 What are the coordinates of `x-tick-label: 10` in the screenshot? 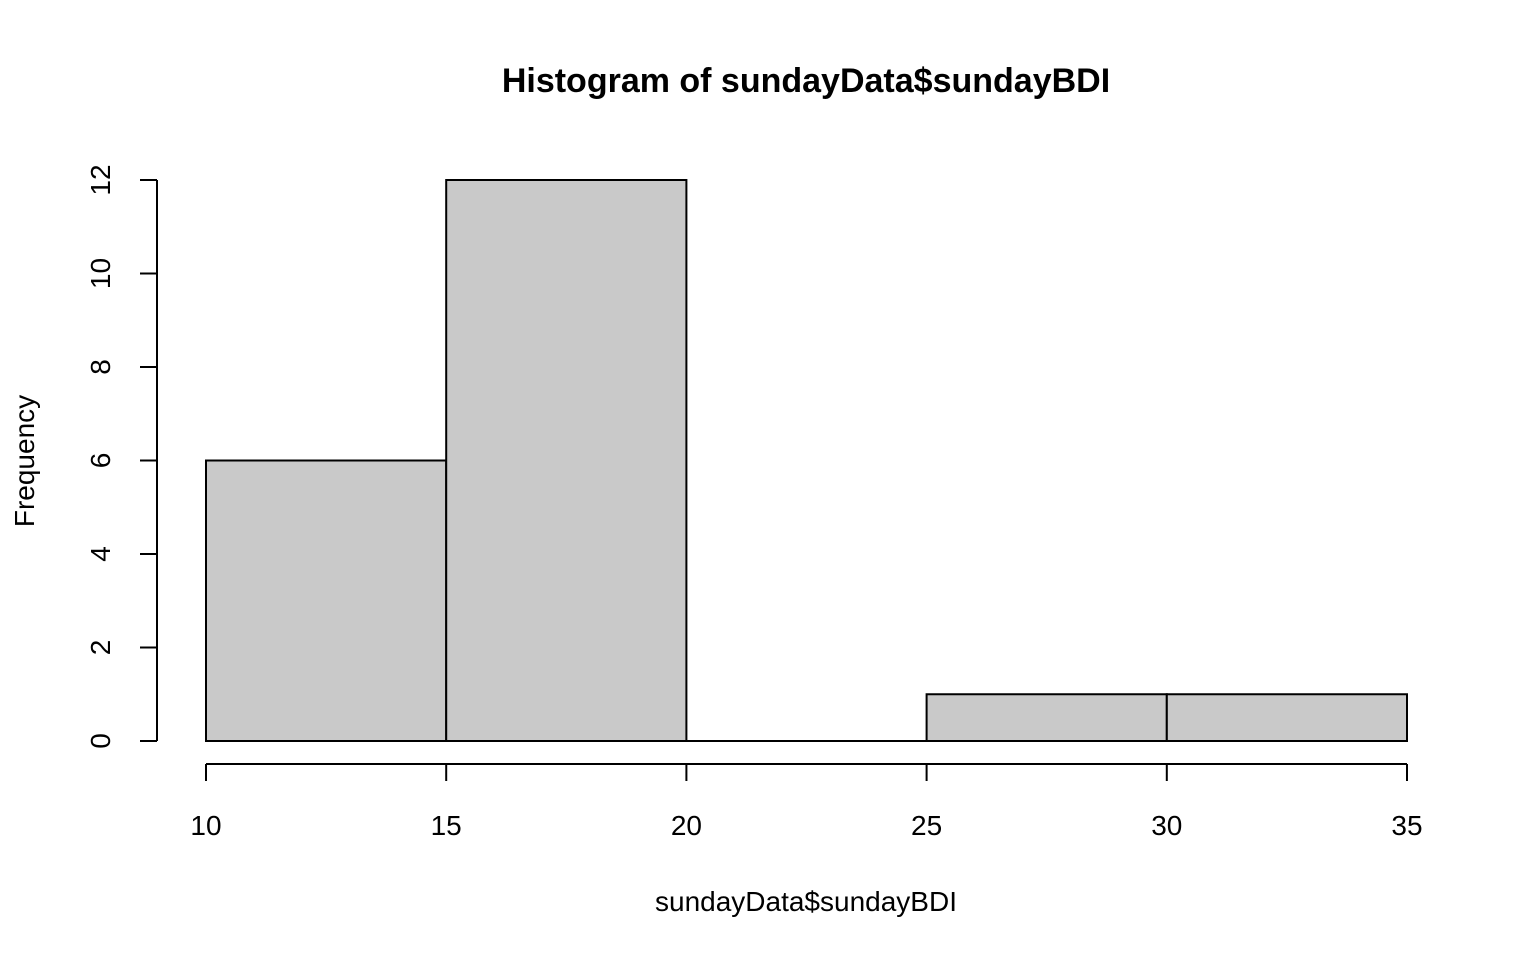 It's located at (205, 825).